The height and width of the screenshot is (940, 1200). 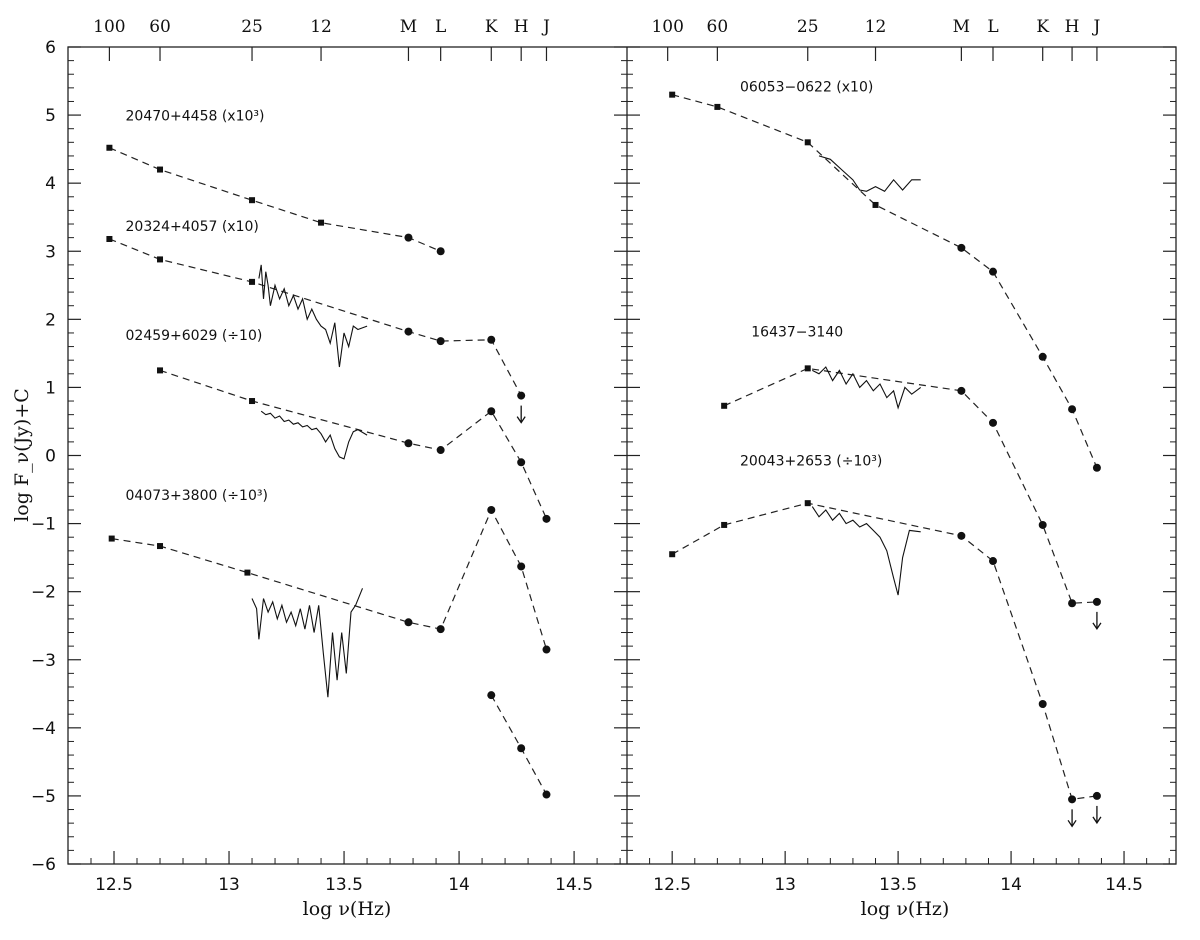 What do you see at coordinates (811, 462) in the screenshot?
I see `series-label: 20043+2653 (÷10³)` at bounding box center [811, 462].